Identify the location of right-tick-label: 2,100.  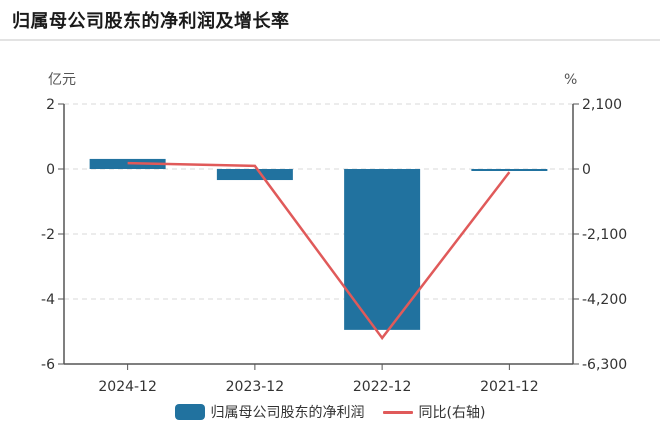
(602, 105).